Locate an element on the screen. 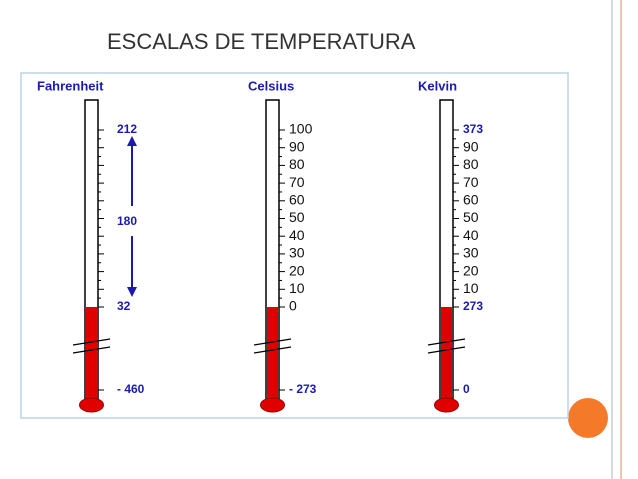 This screenshot has height=479, width=638. scale-label: - 273 is located at coordinates (303, 389).